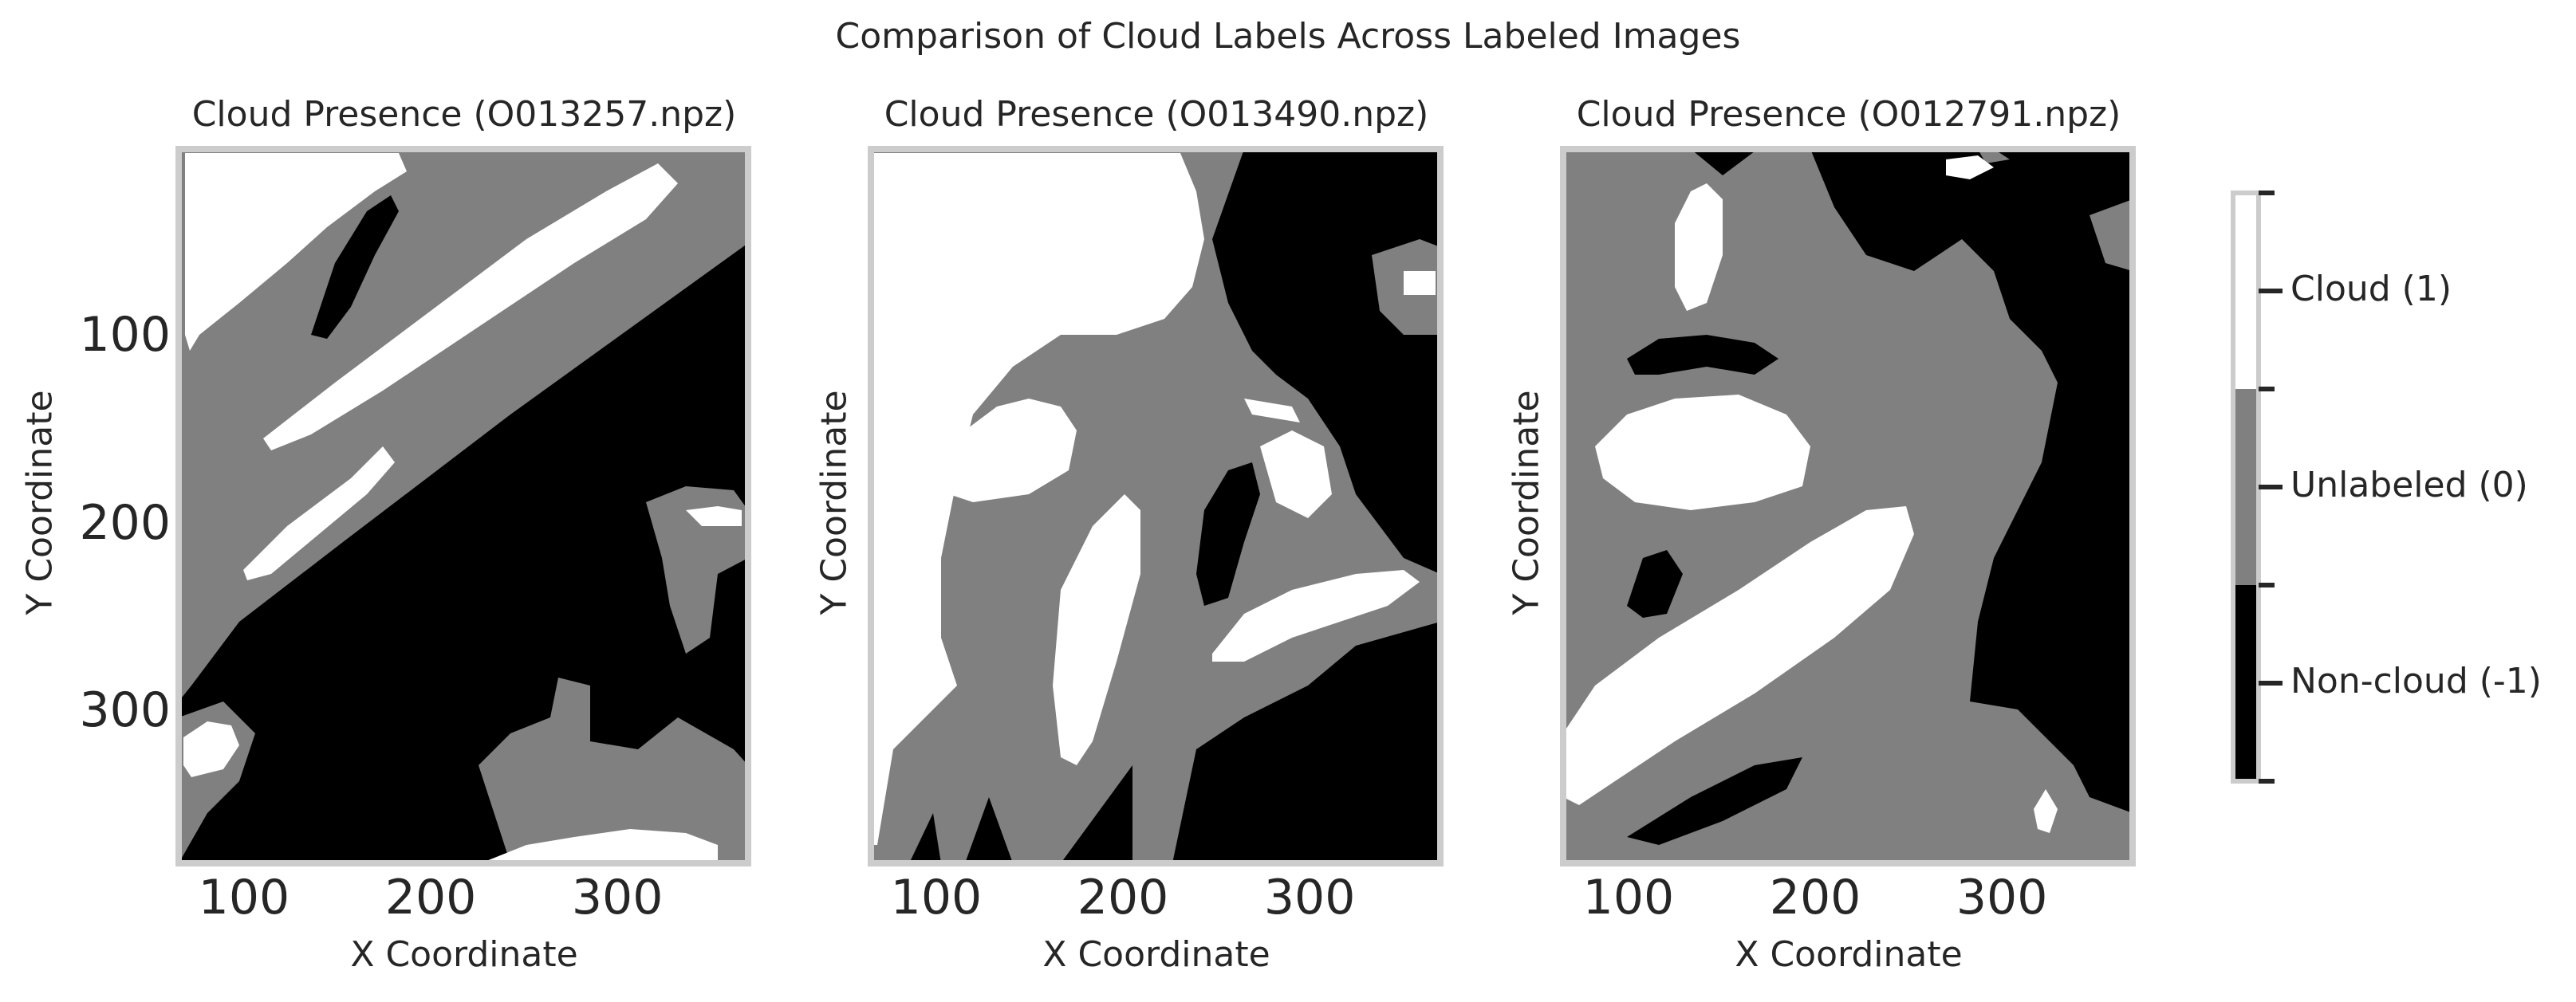 The height and width of the screenshot is (1002, 2576). What do you see at coordinates (1815, 897) in the screenshot?
I see `panel-3-xtick-label: 200` at bounding box center [1815, 897].